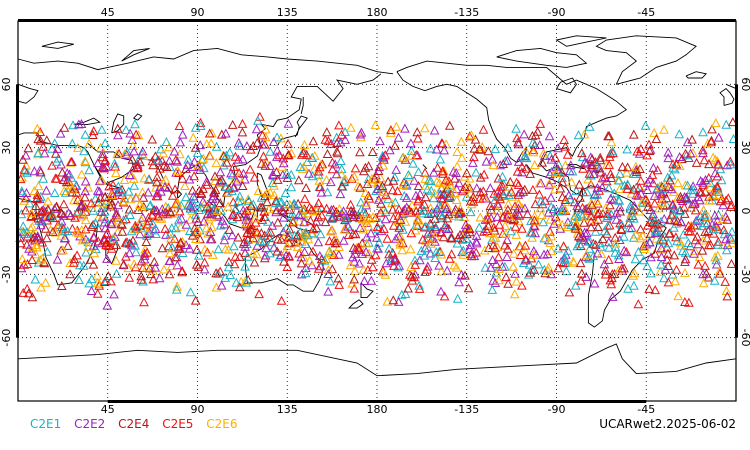  I want to click on x-tick-label-top: -45, so click(646, 12).